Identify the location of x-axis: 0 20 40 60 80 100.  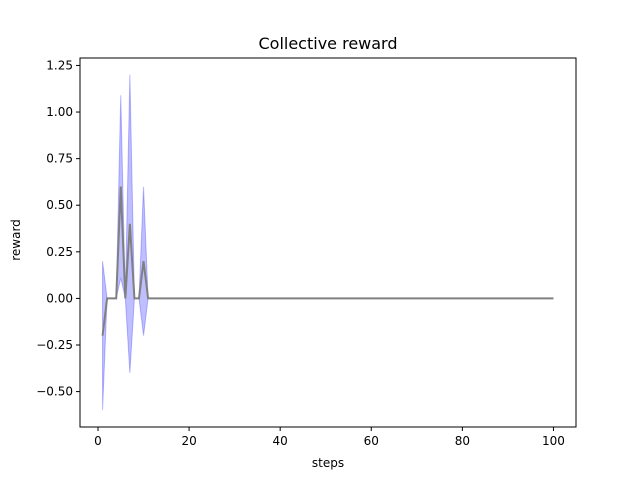
(329, 437).